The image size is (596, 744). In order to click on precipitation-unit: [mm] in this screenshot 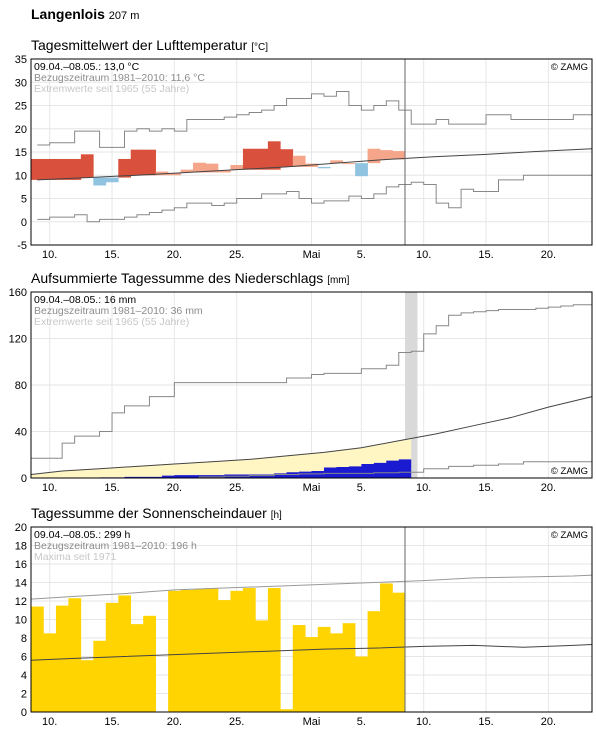, I will do `click(338, 280)`.